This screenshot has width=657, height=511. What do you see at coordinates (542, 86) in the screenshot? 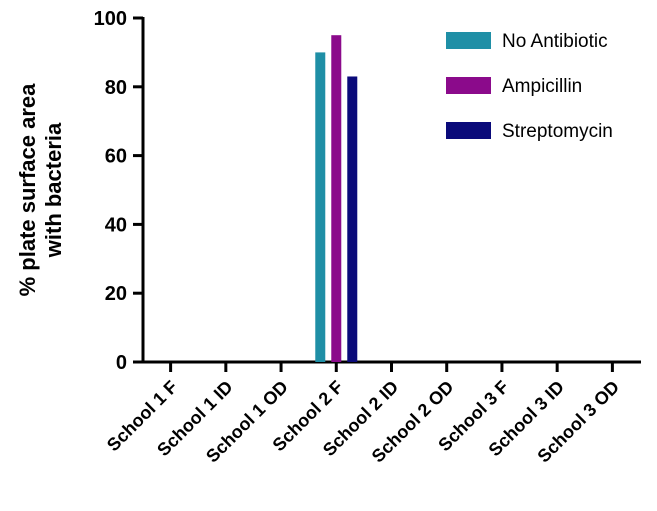
I see `legend-label: Ampicillin` at bounding box center [542, 86].